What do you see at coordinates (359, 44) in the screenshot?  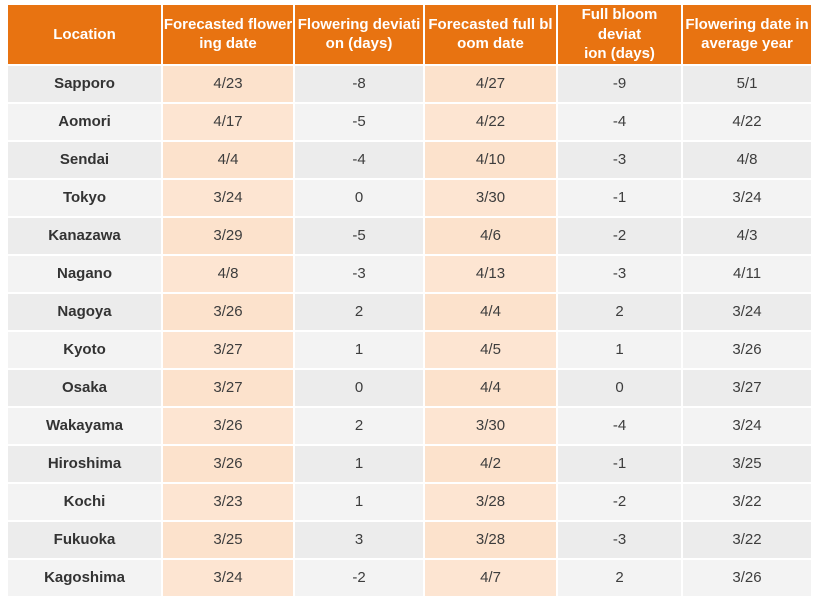 I see `header-line: on (days)` at bounding box center [359, 44].